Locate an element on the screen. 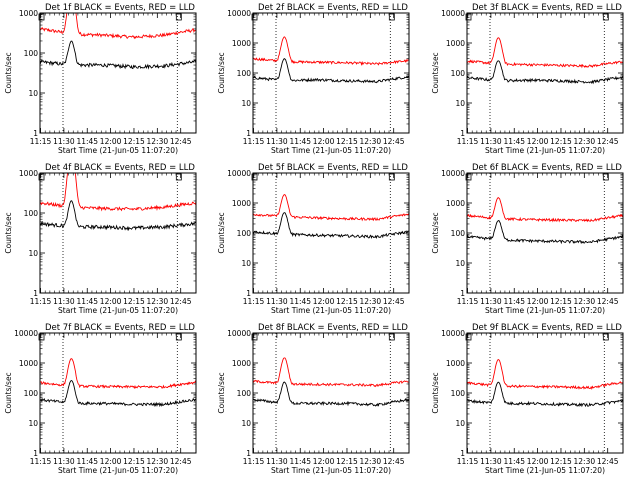 The width and height of the screenshot is (640, 480). panel-title: Det 2f BLACK = Events, RED = LLD is located at coordinates (333, 8).